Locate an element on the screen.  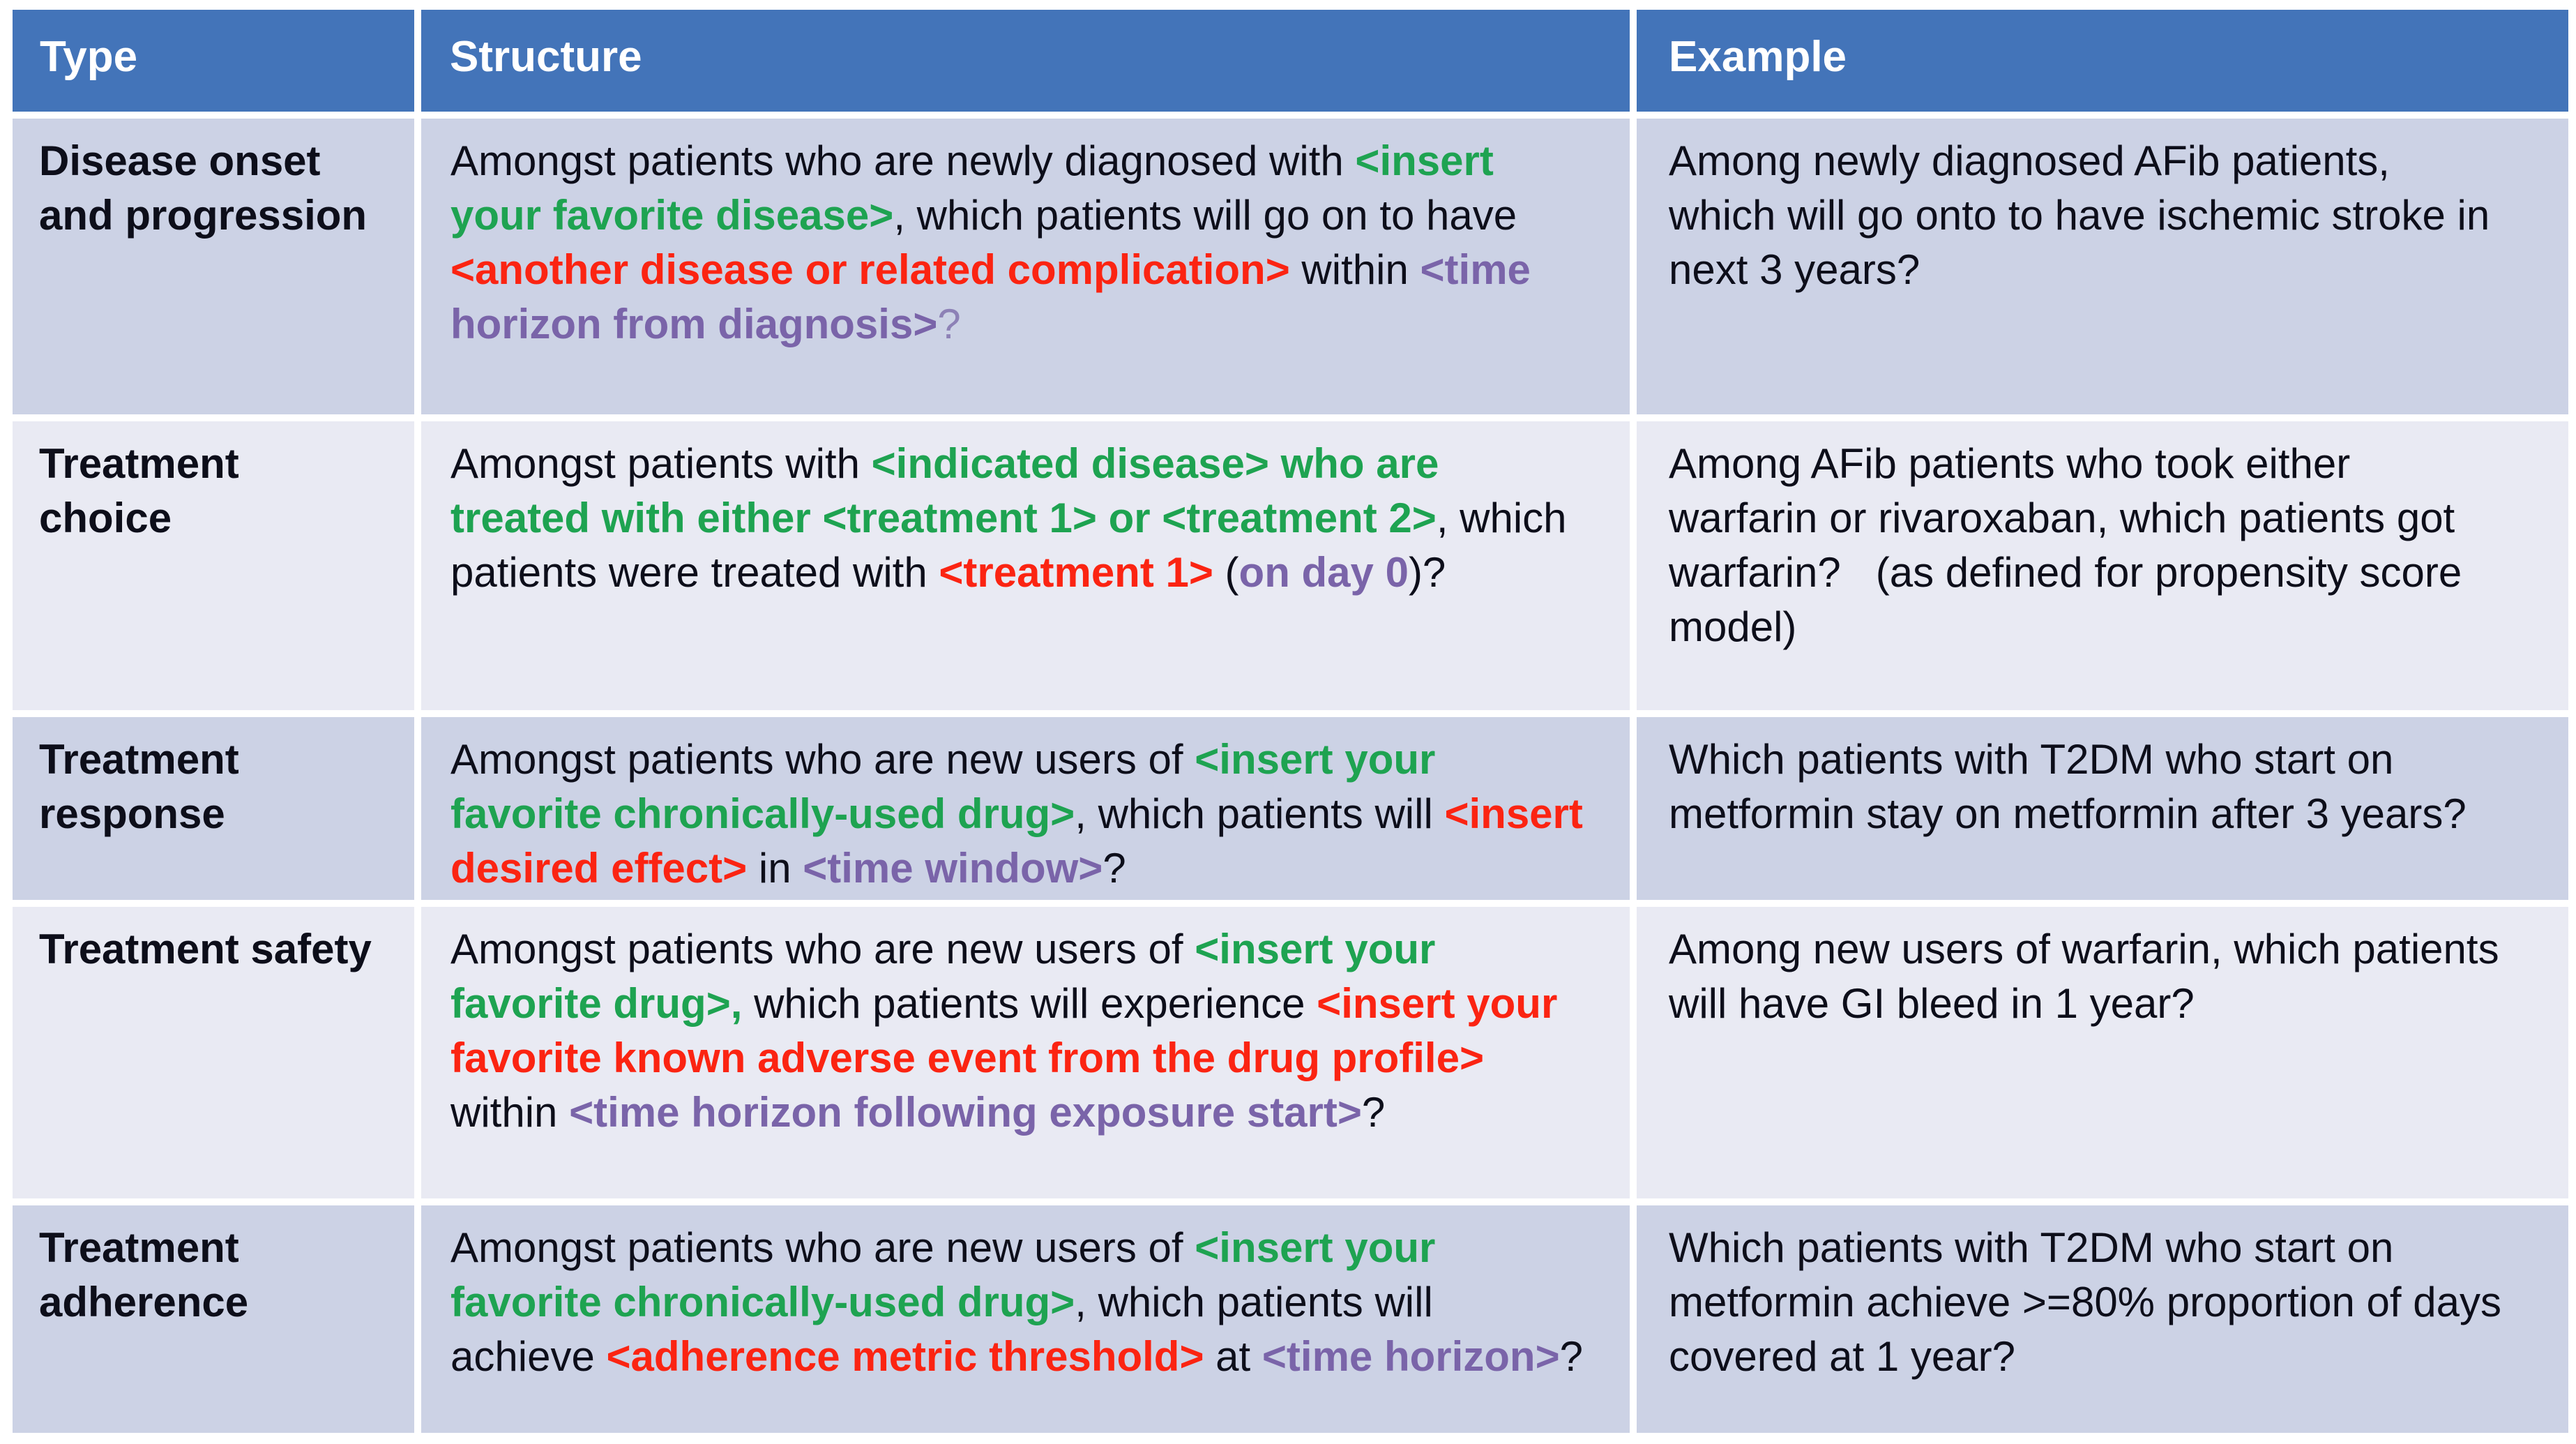
structure-segment-green: <insert your favorite disease> is located at coordinates (978, 188).